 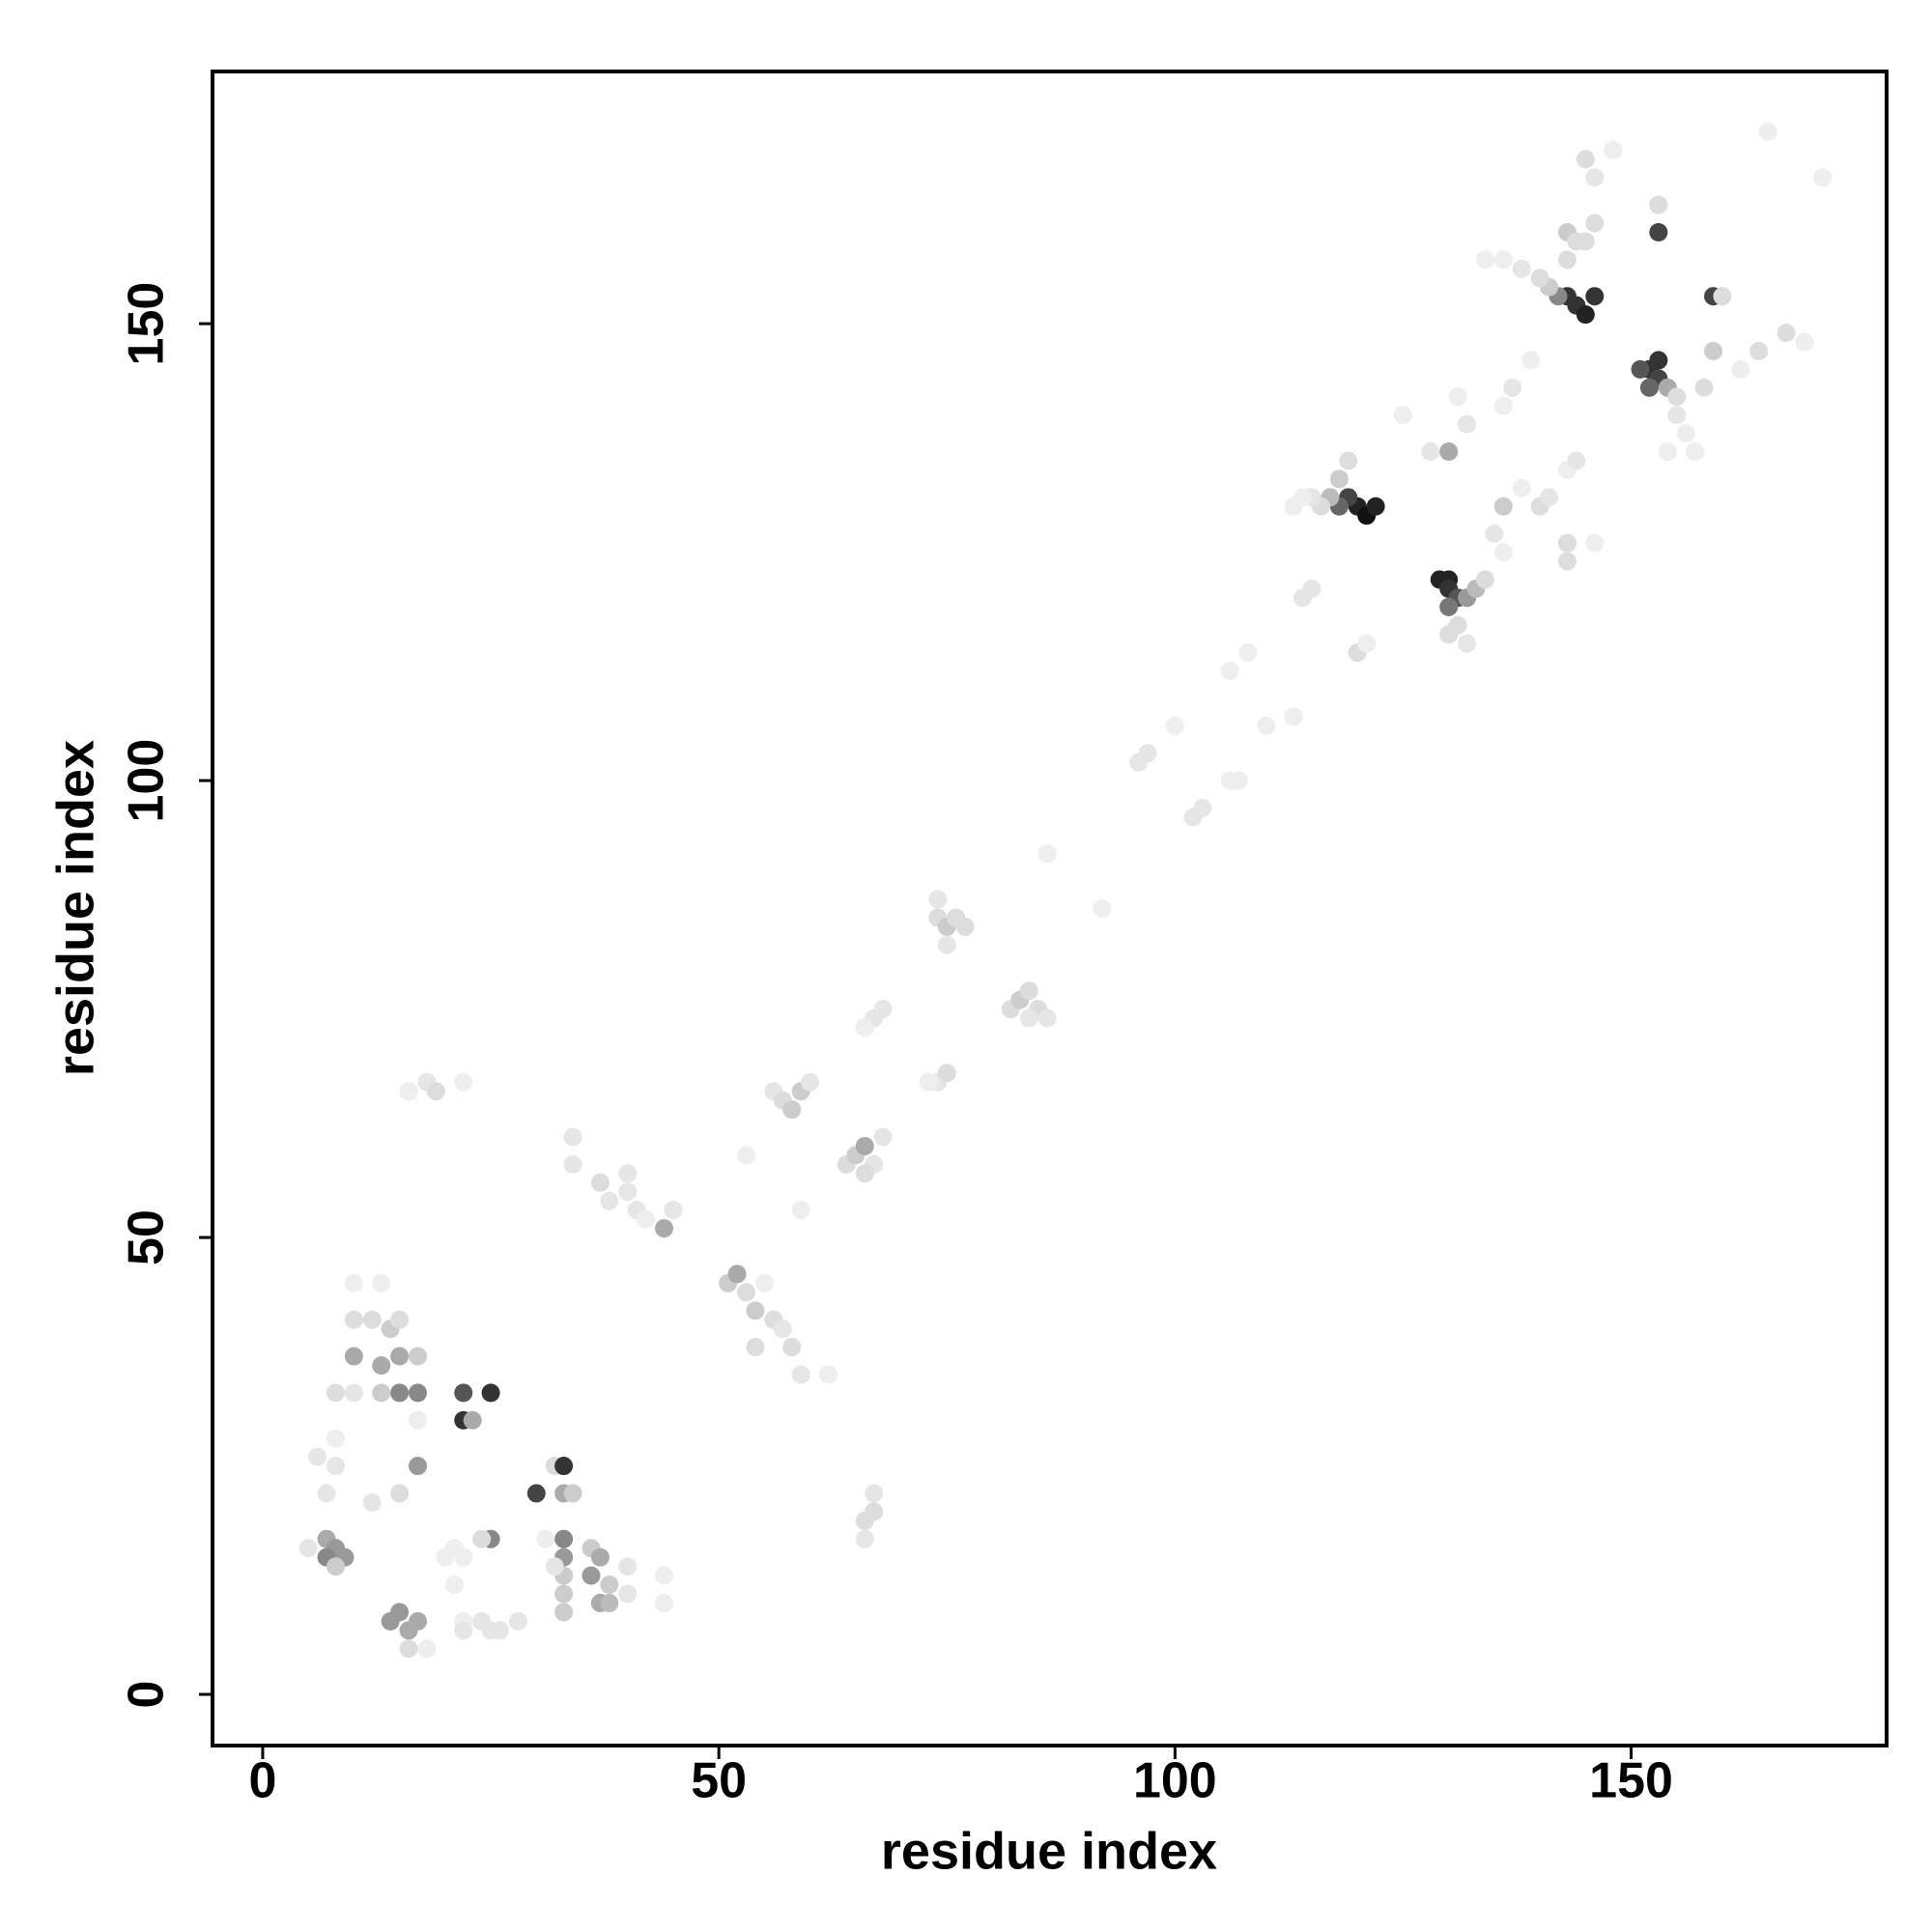 I want to click on y-tick-label: 100, so click(x=147, y=781).